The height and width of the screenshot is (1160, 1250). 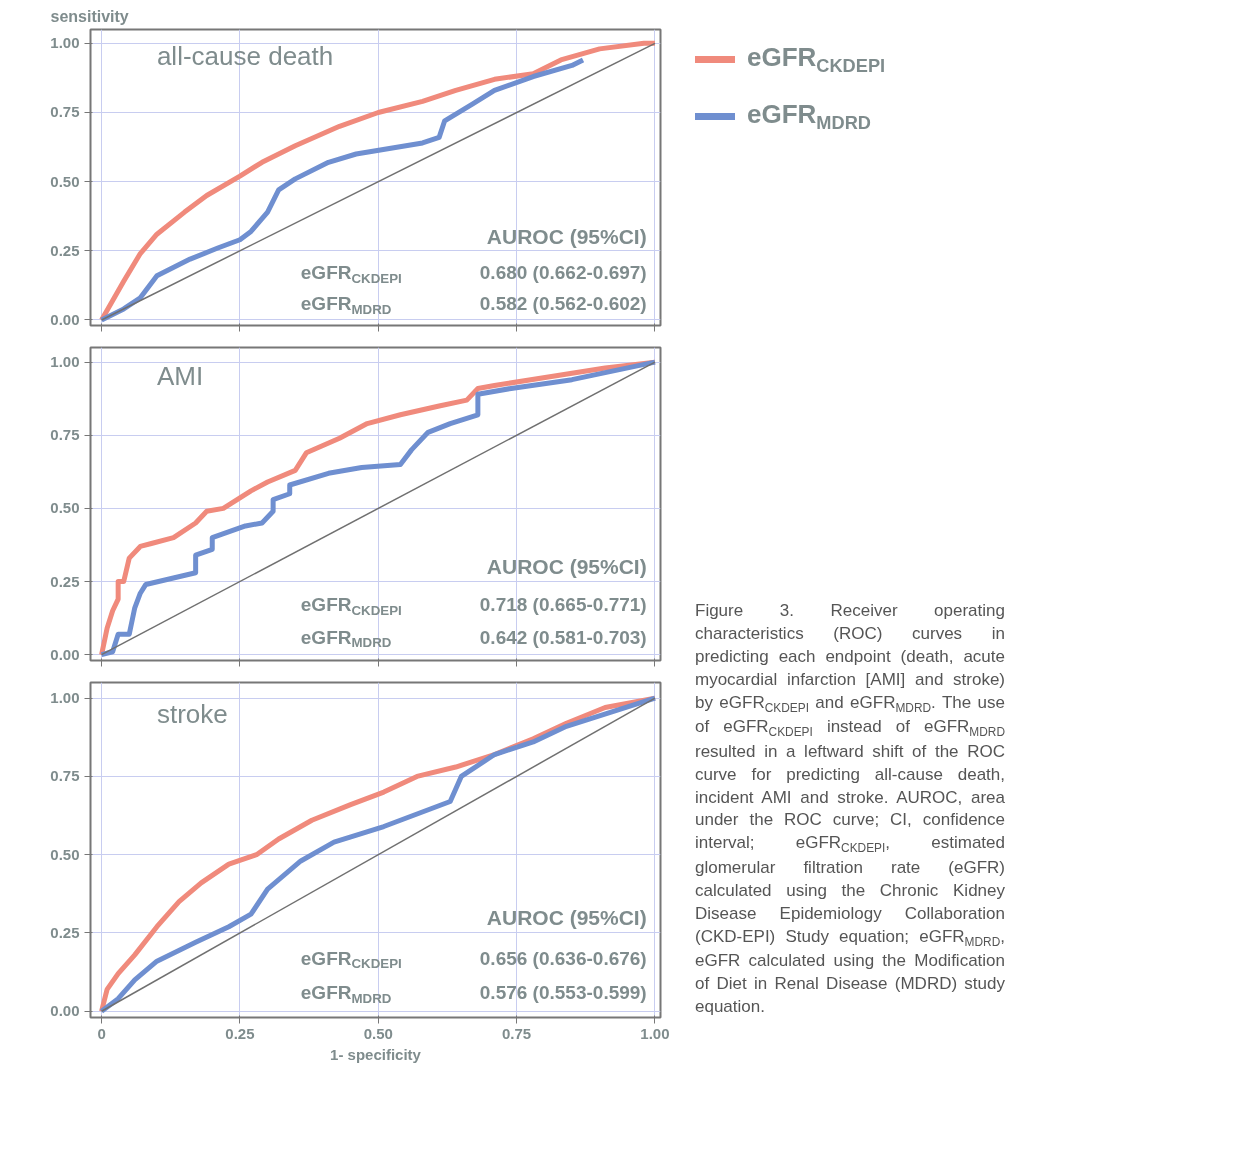 What do you see at coordinates (89, 16) in the screenshot?
I see `y-axis-title: sensitivity` at bounding box center [89, 16].